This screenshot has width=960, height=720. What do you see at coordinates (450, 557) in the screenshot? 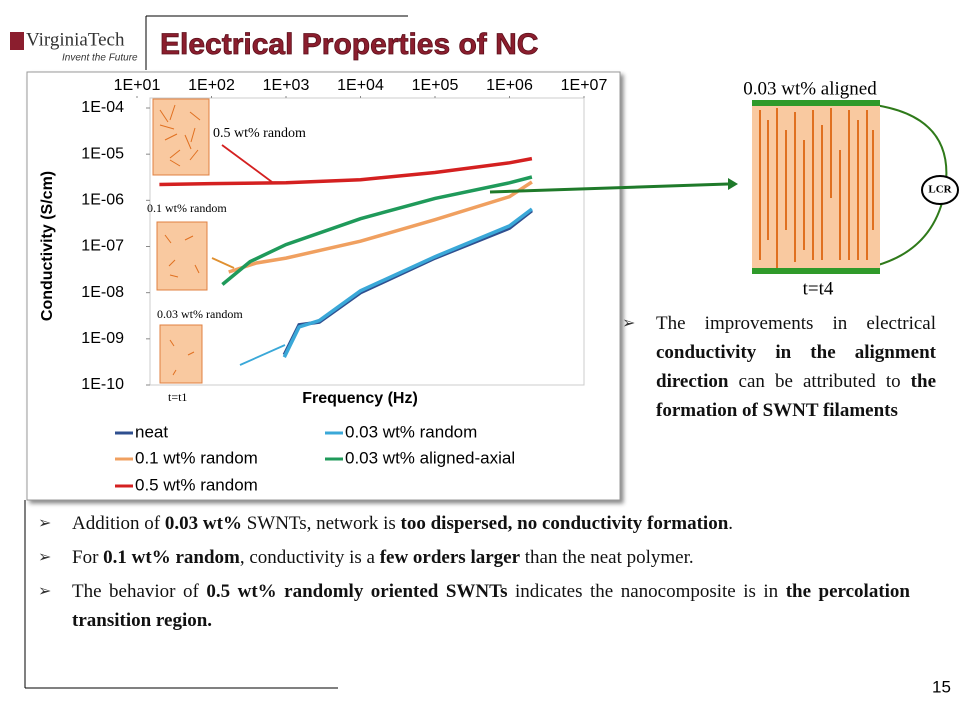
I see `text-run: few orders larger` at bounding box center [450, 557].